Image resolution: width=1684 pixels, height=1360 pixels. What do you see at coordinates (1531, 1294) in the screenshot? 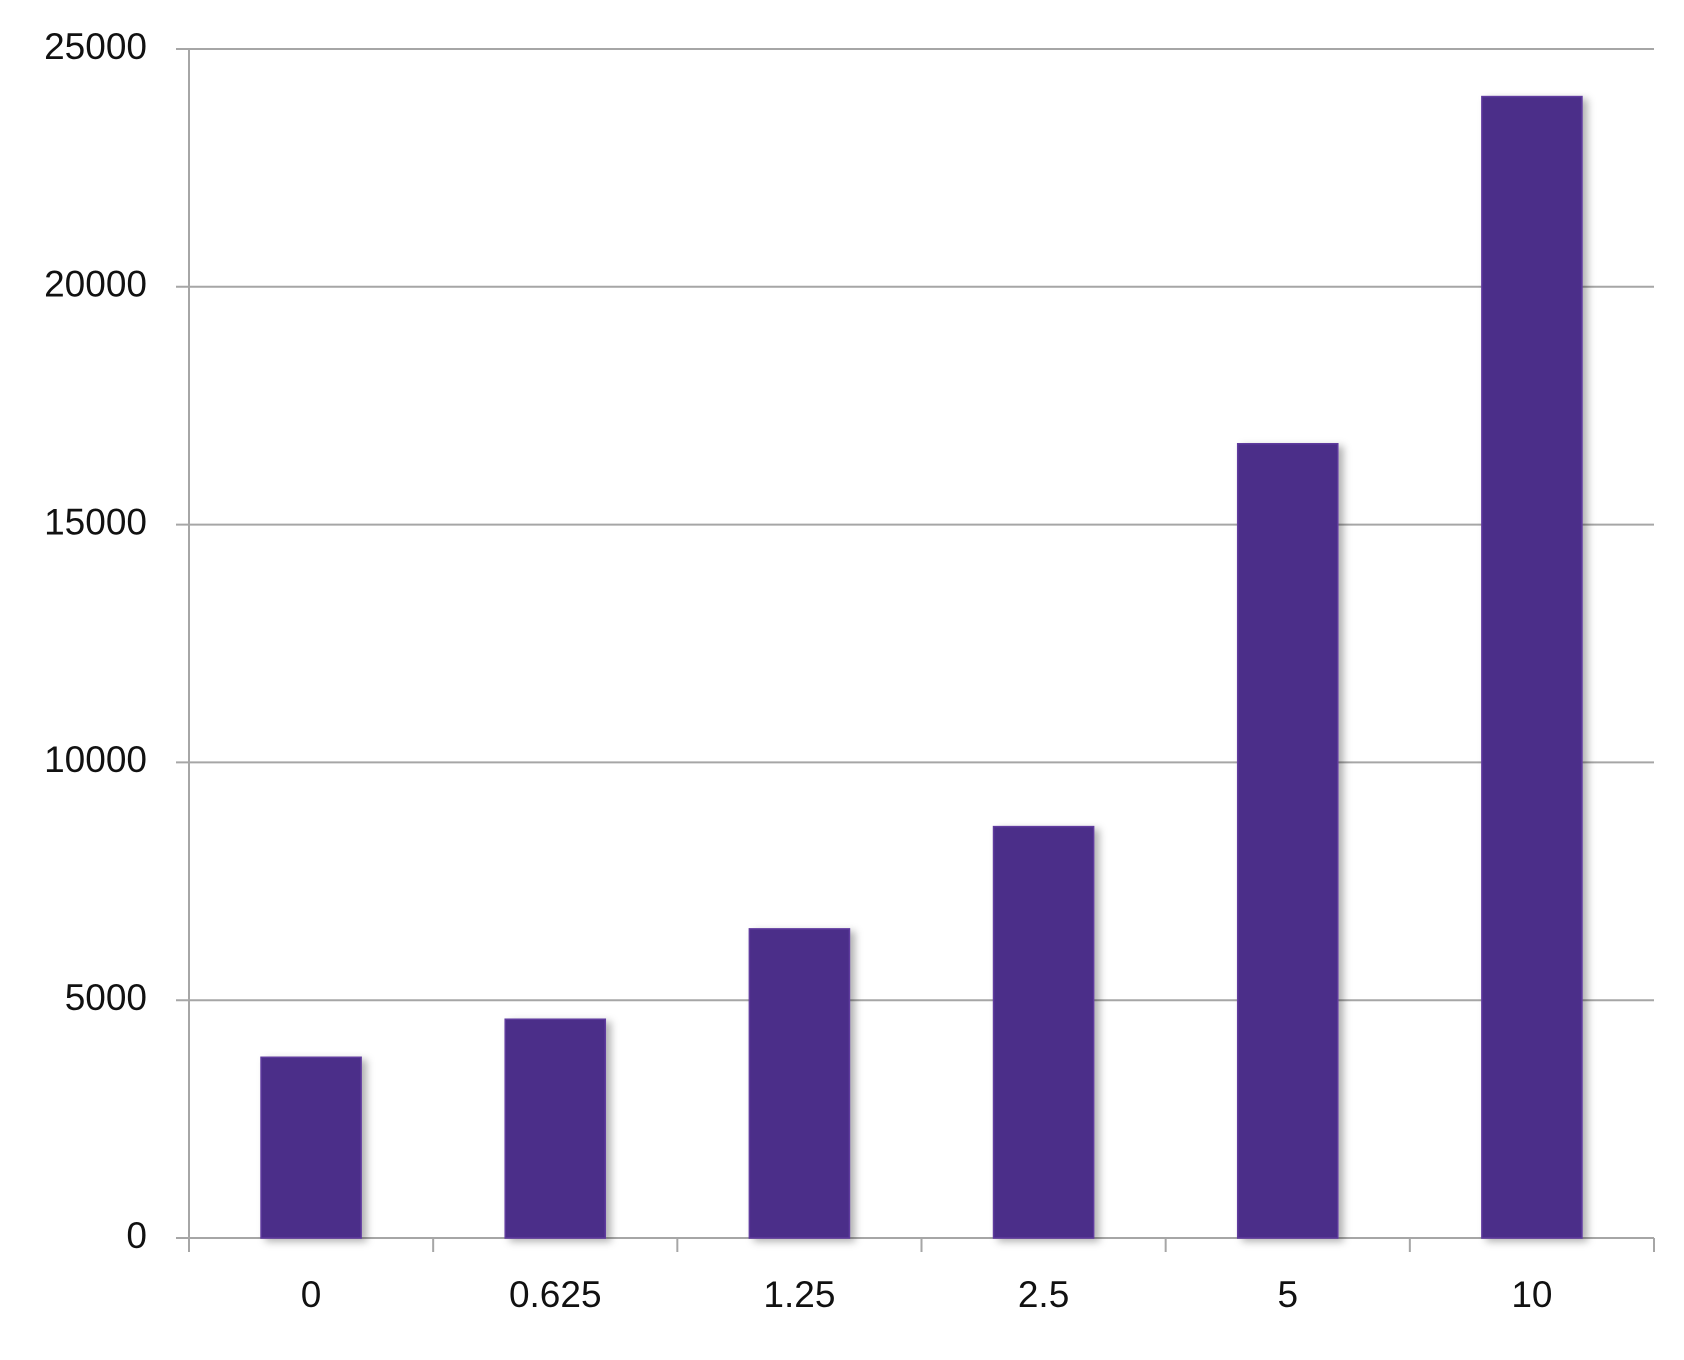
I see `x-tick-label: 10` at bounding box center [1531, 1294].